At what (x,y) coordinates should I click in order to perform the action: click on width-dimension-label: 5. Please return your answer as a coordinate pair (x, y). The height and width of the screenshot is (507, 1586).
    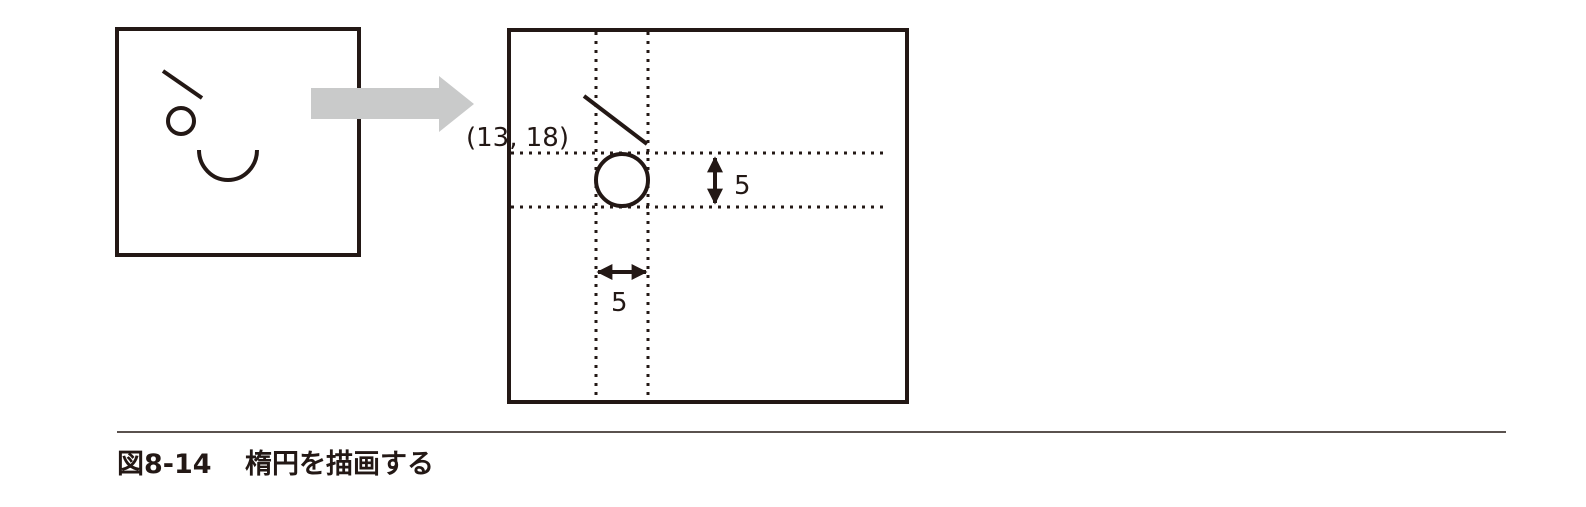
    Looking at the image, I should click on (619, 303).